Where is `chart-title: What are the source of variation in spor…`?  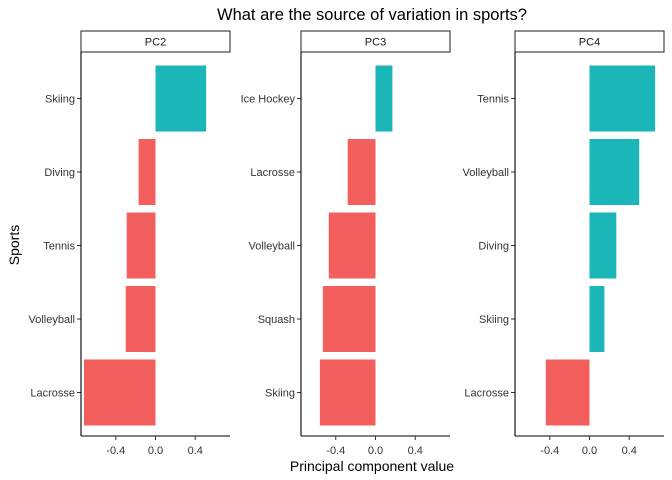
chart-title: What are the source of variation in spor… is located at coordinates (372, 15).